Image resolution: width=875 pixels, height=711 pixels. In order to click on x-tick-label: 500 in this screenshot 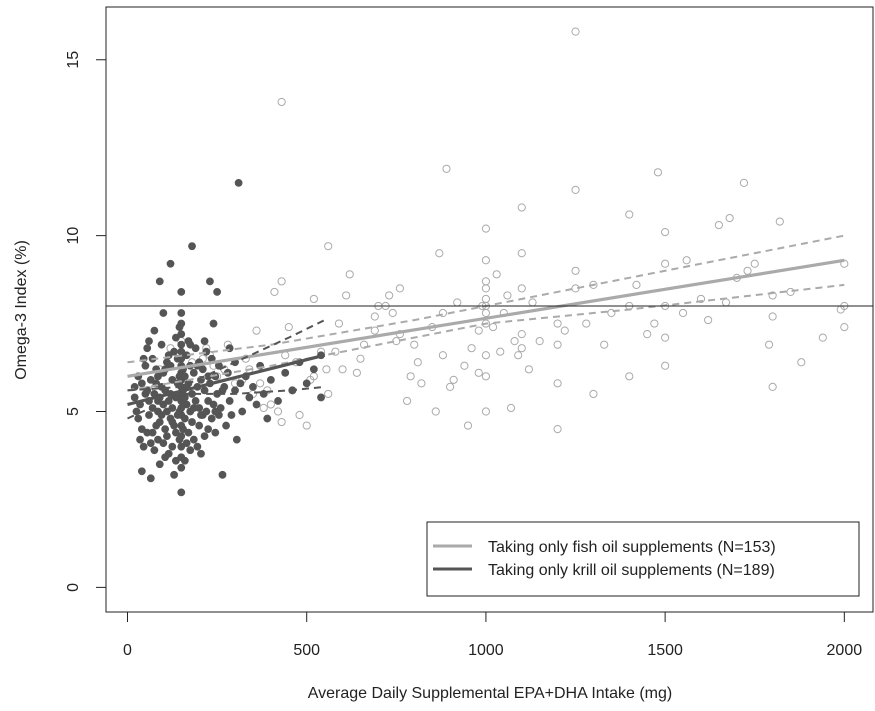, I will do `click(306, 650)`.